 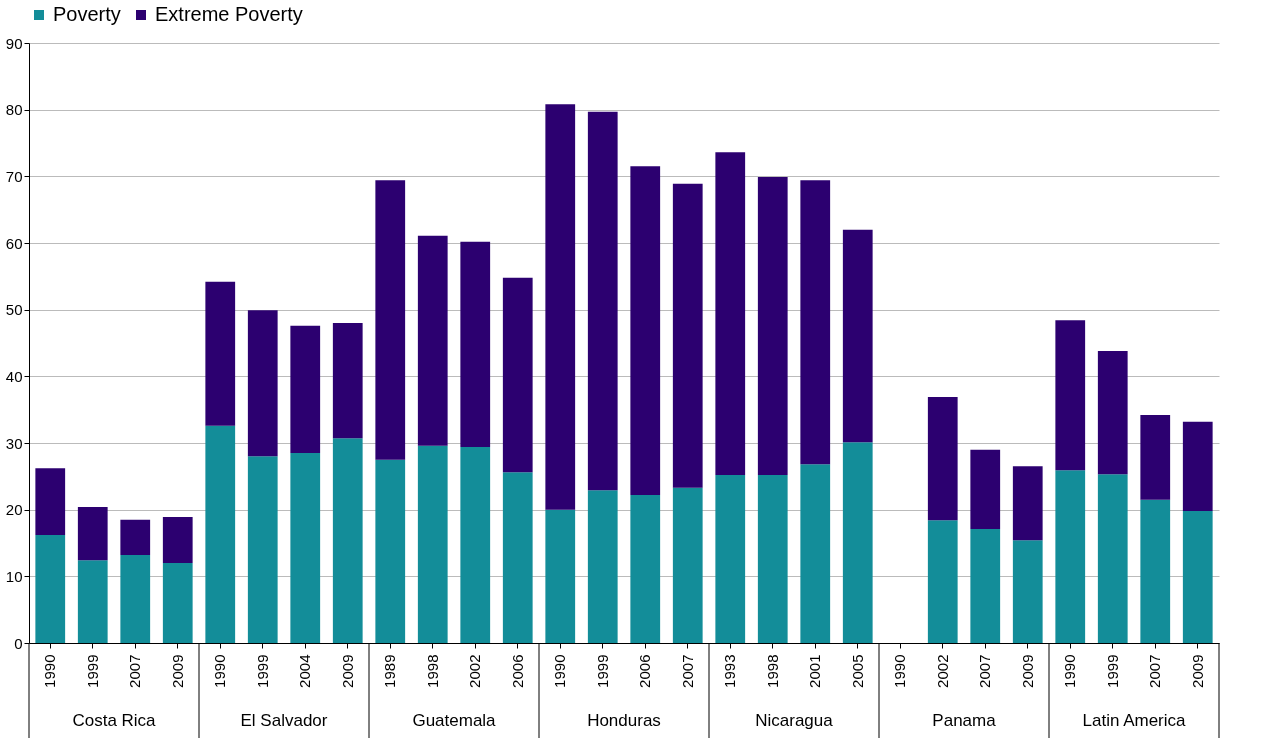 What do you see at coordinates (284, 720) in the screenshot?
I see `text: El Salvador` at bounding box center [284, 720].